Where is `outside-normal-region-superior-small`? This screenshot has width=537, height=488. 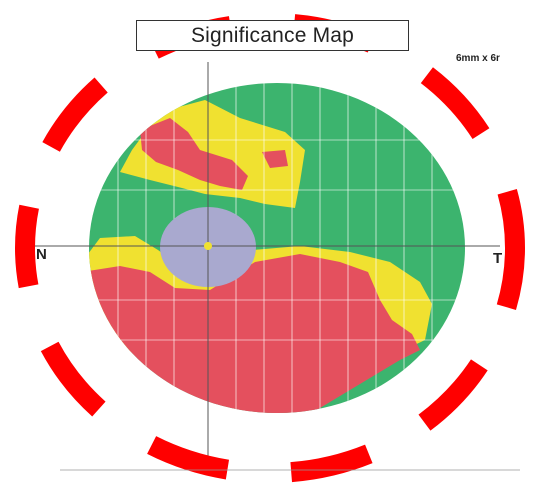
outside-normal-region-superior-small is located at coordinates (275, 159).